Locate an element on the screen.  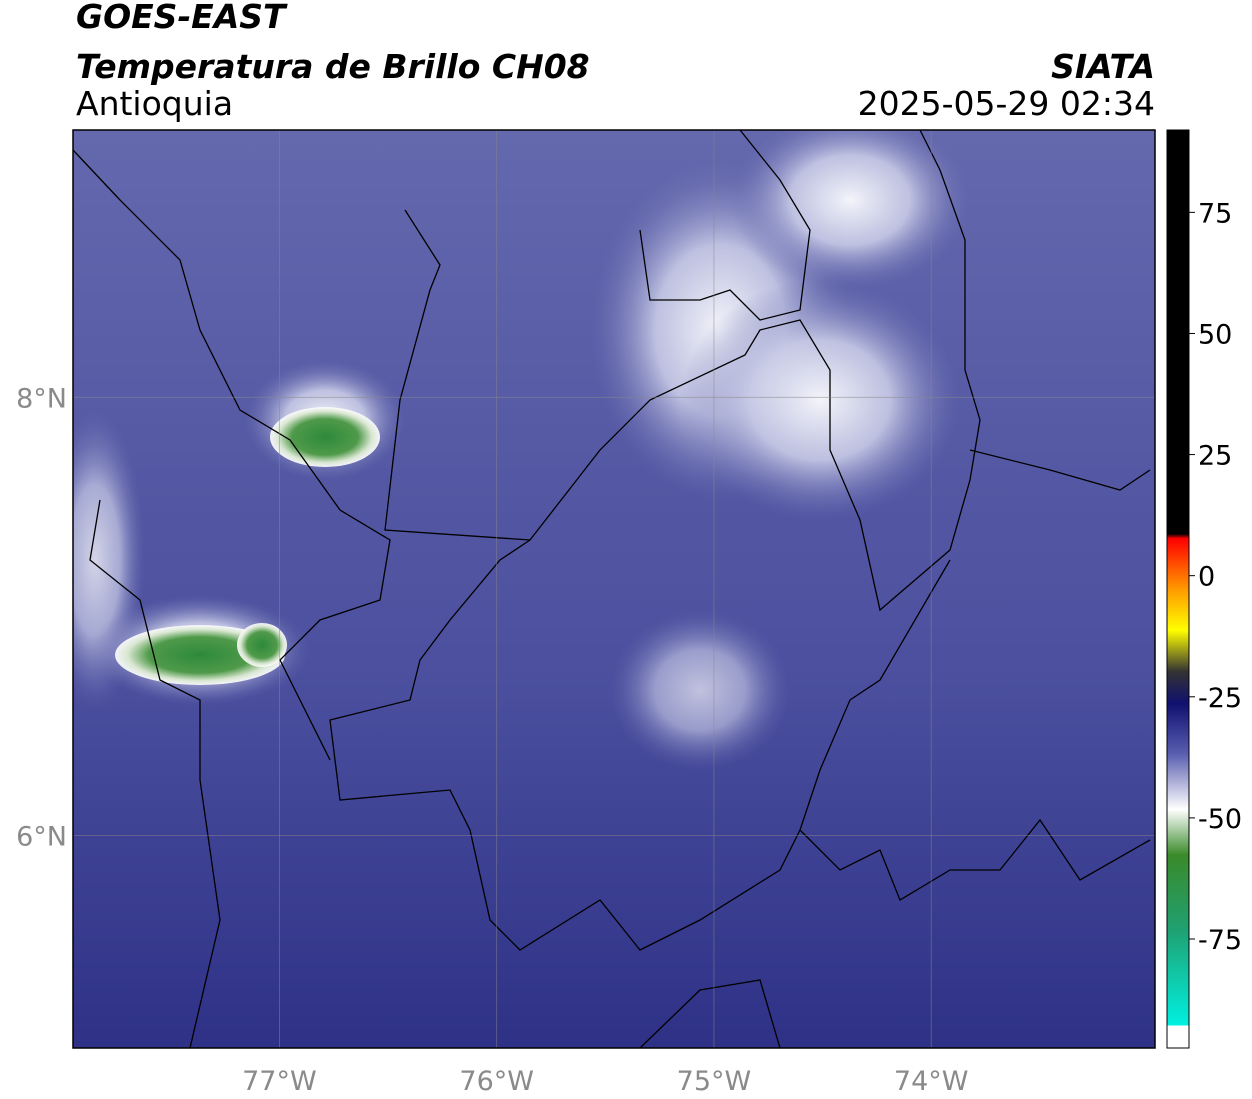
x-tick-label: 74°W is located at coordinates (931, 1081).